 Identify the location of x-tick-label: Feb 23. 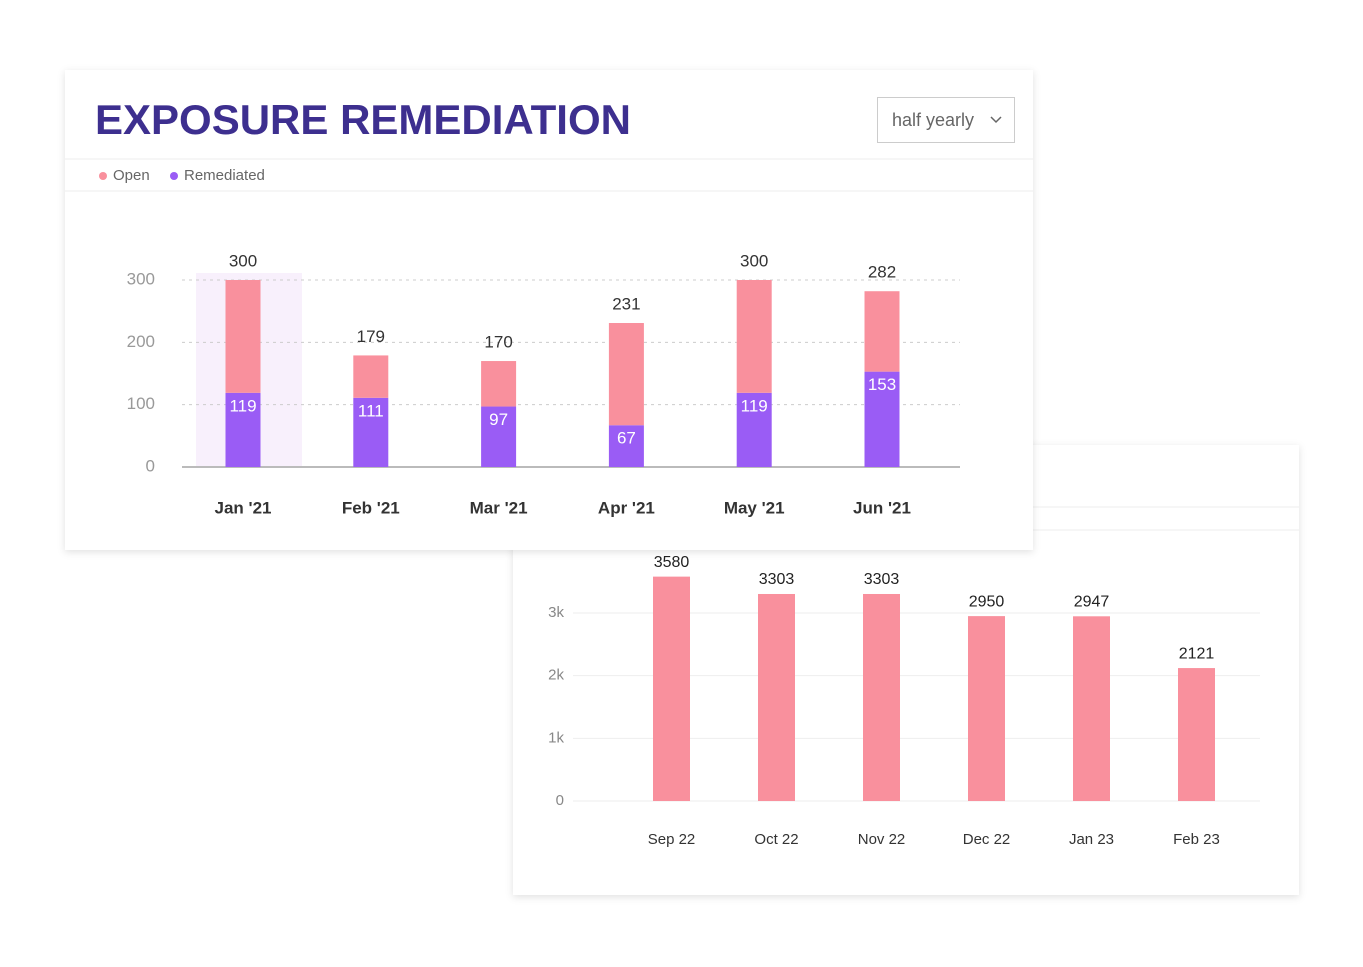
(1196, 839).